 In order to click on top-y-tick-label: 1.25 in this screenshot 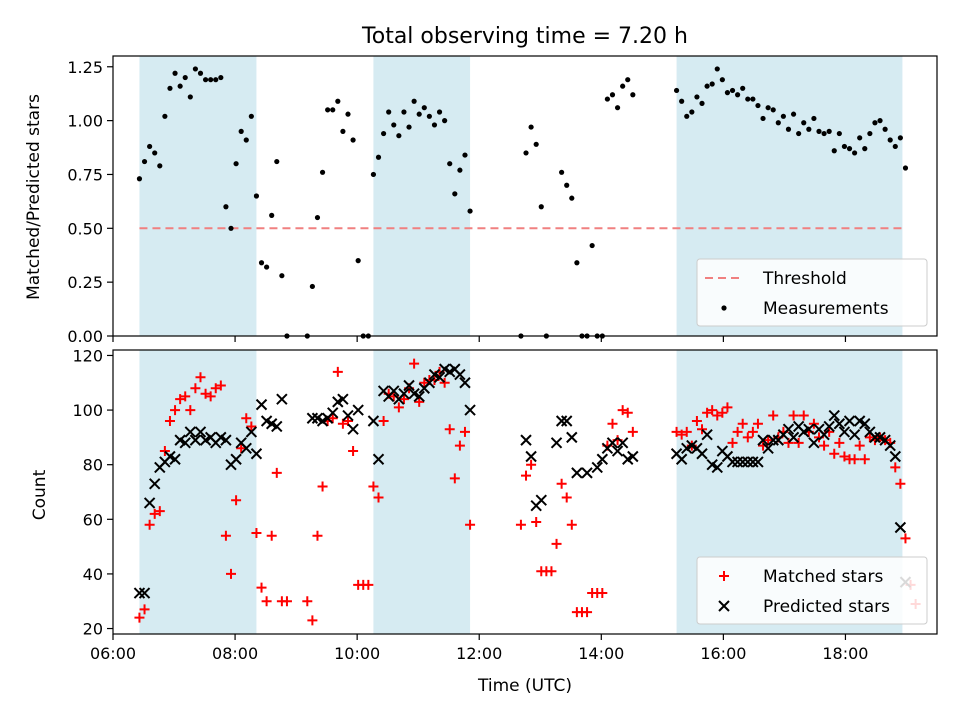, I will do `click(85, 67)`.